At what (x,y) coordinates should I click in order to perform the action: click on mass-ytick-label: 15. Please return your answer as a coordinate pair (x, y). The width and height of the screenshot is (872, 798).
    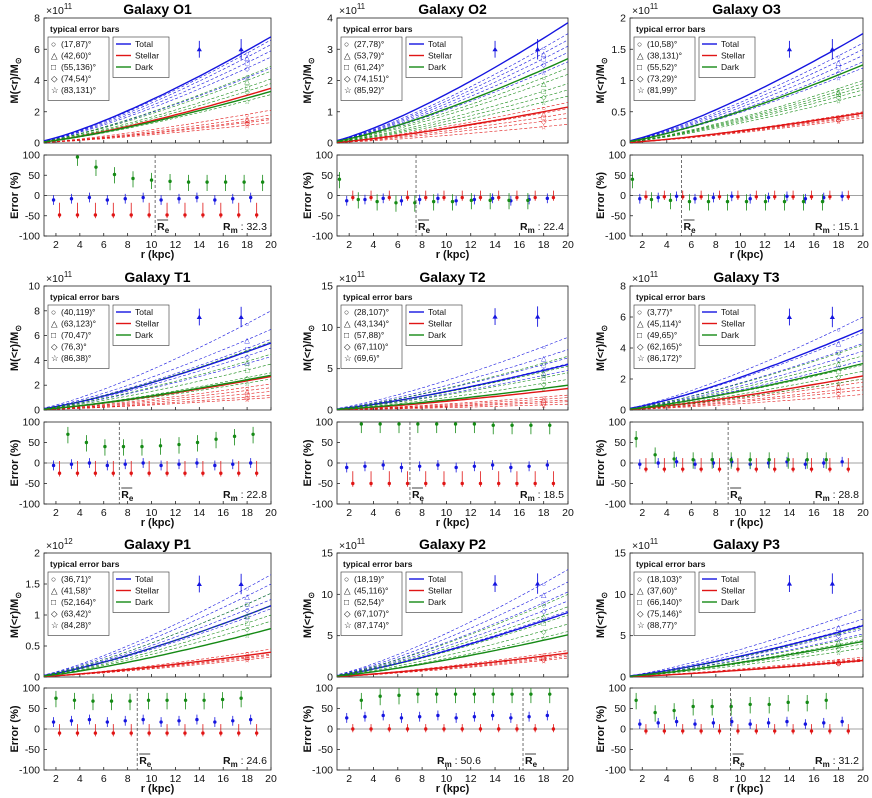
    Looking at the image, I should click on (620, 554).